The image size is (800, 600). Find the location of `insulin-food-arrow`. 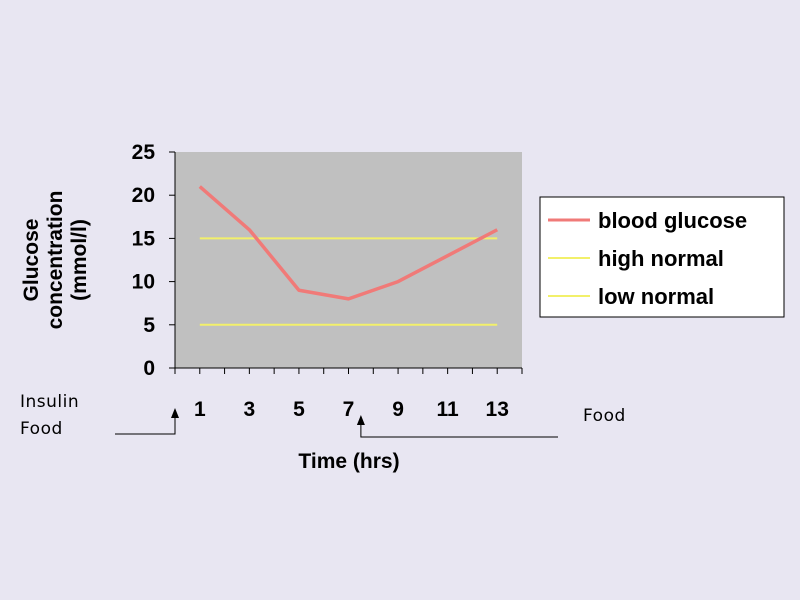

insulin-food-arrow is located at coordinates (145, 425).